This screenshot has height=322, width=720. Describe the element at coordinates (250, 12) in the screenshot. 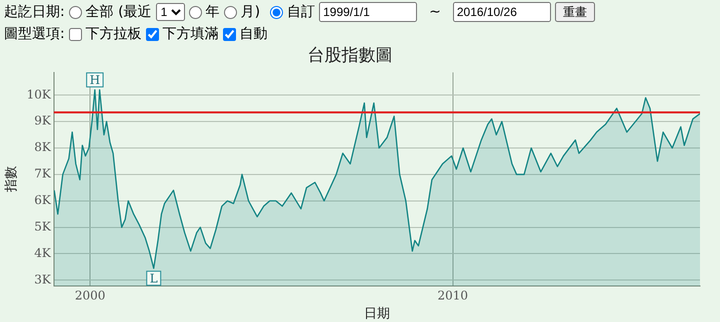

I see `text: 月)` at that location.